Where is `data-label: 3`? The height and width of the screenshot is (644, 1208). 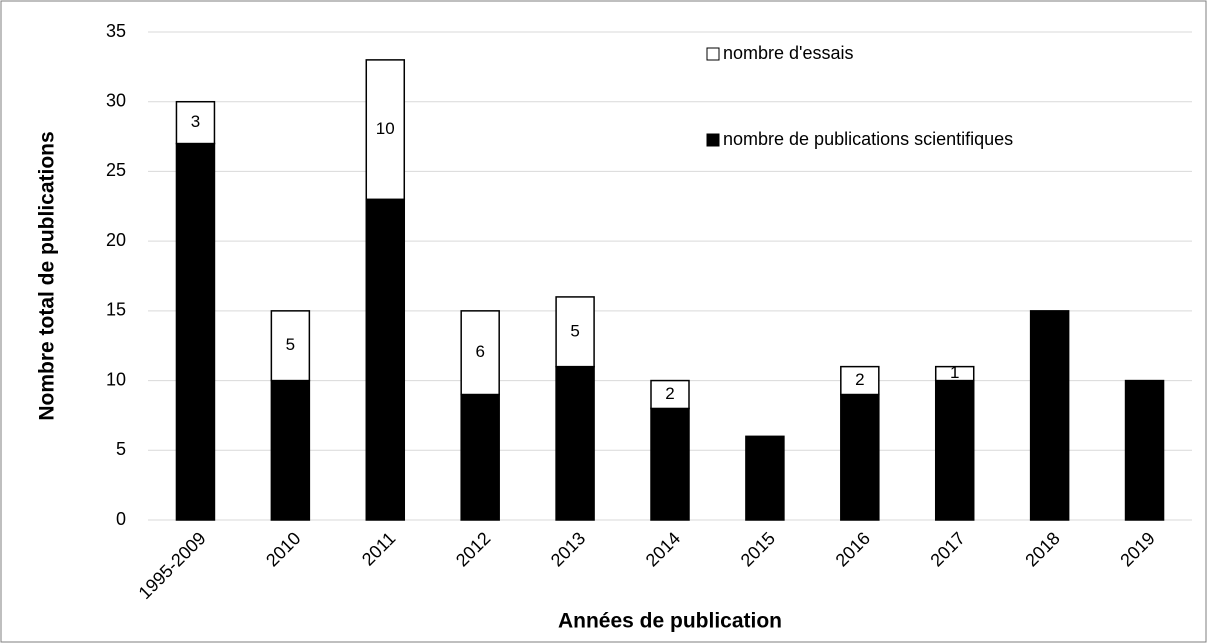 data-label: 3 is located at coordinates (195, 121).